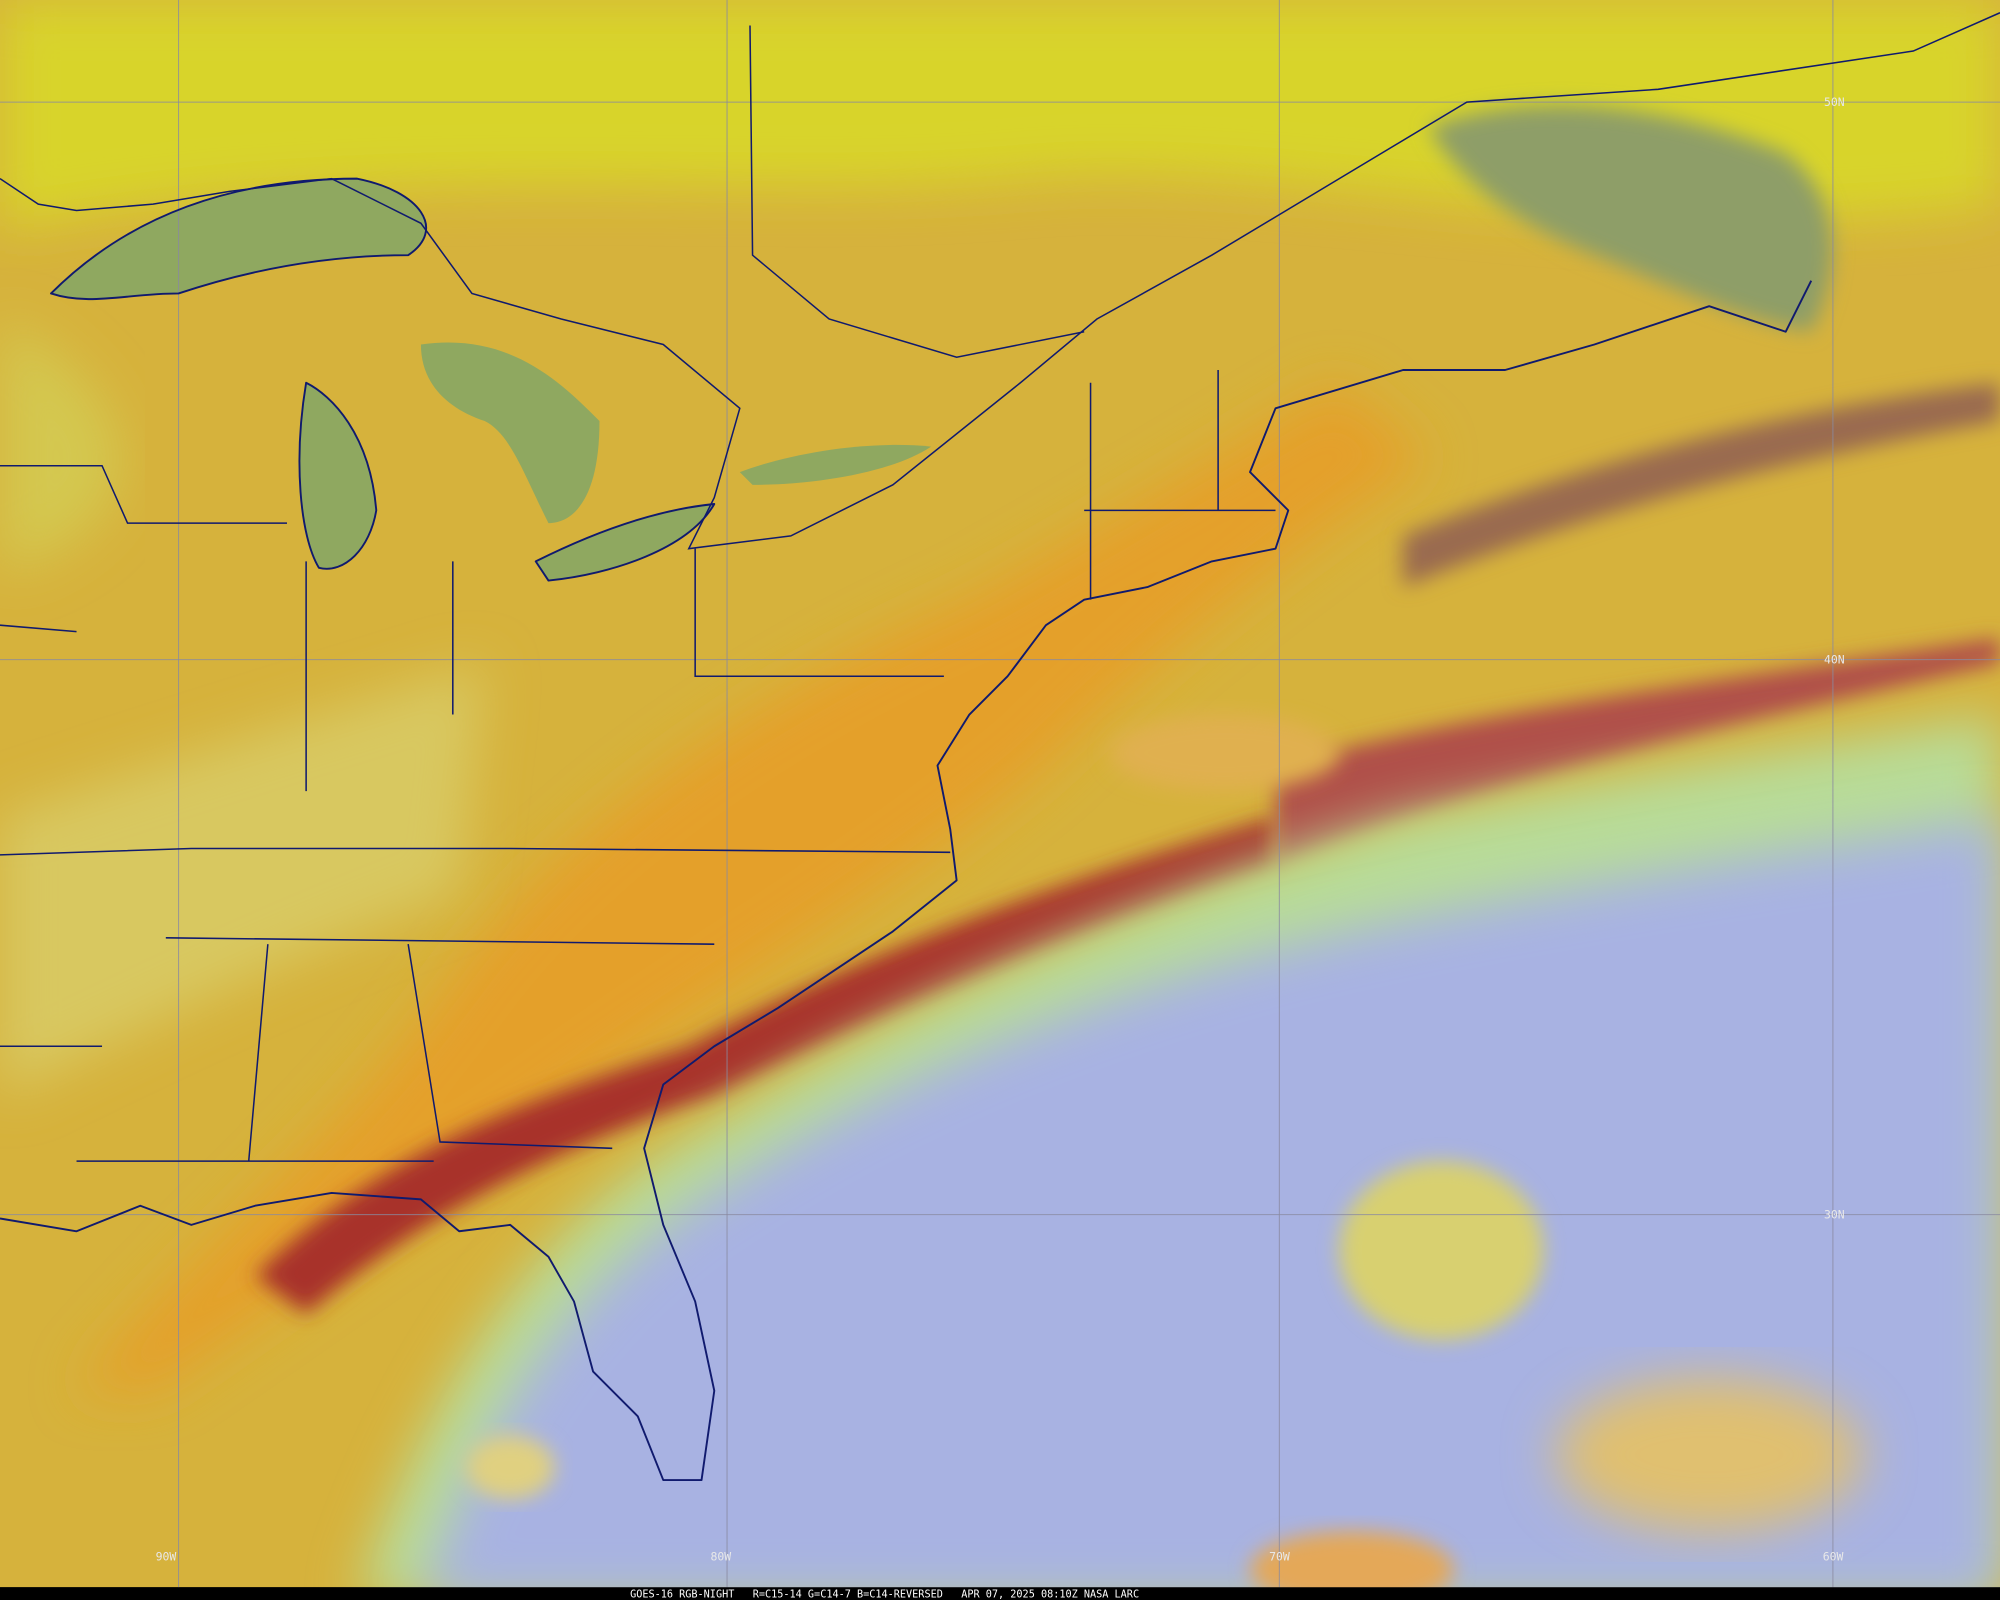 The width and height of the screenshot is (2000, 1600). What do you see at coordinates (1279, 1556) in the screenshot?
I see `longitude-label: 70W` at bounding box center [1279, 1556].